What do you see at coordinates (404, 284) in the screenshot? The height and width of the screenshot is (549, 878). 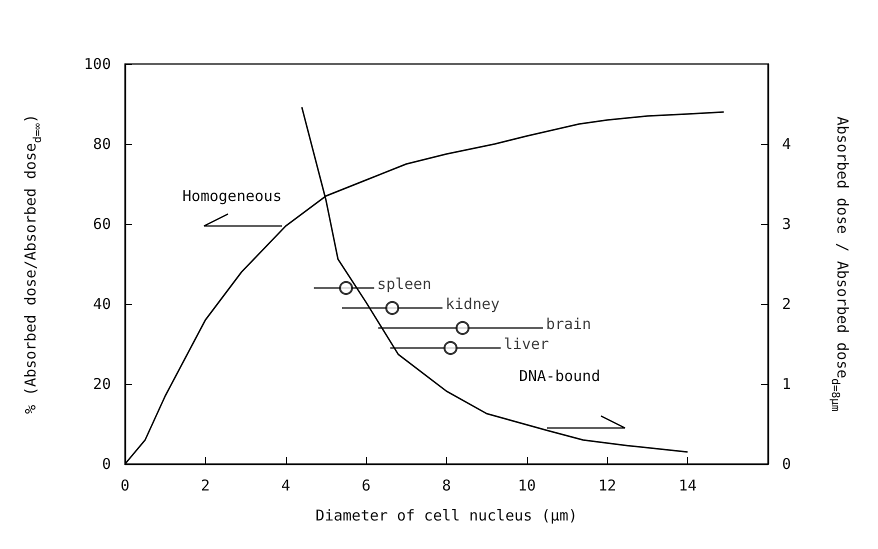 I see `series-label: spleen` at bounding box center [404, 284].